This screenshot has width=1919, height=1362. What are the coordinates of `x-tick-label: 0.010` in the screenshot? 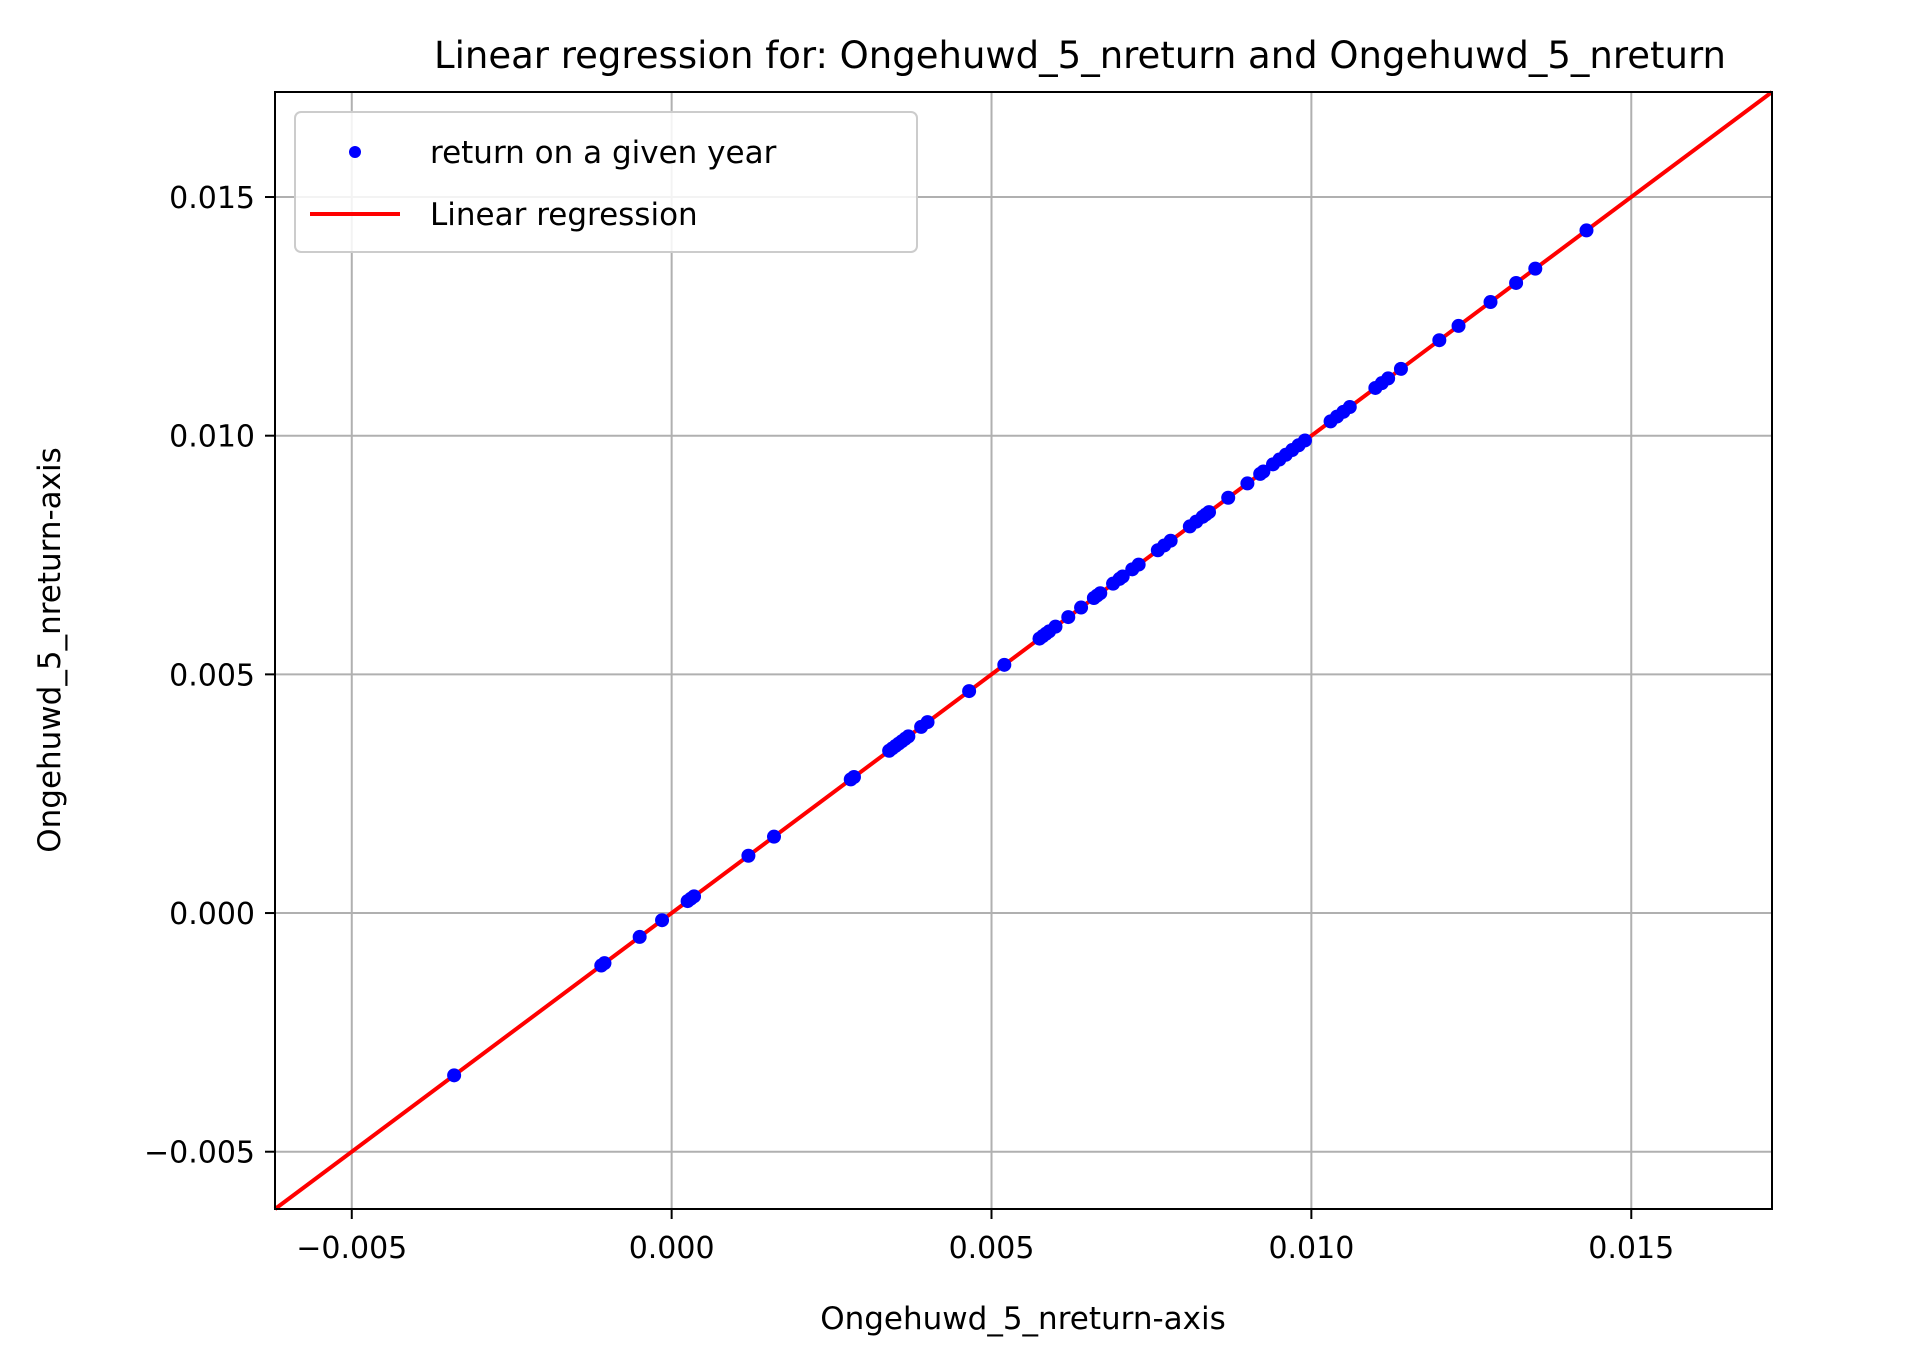 It's located at (1311, 1248).